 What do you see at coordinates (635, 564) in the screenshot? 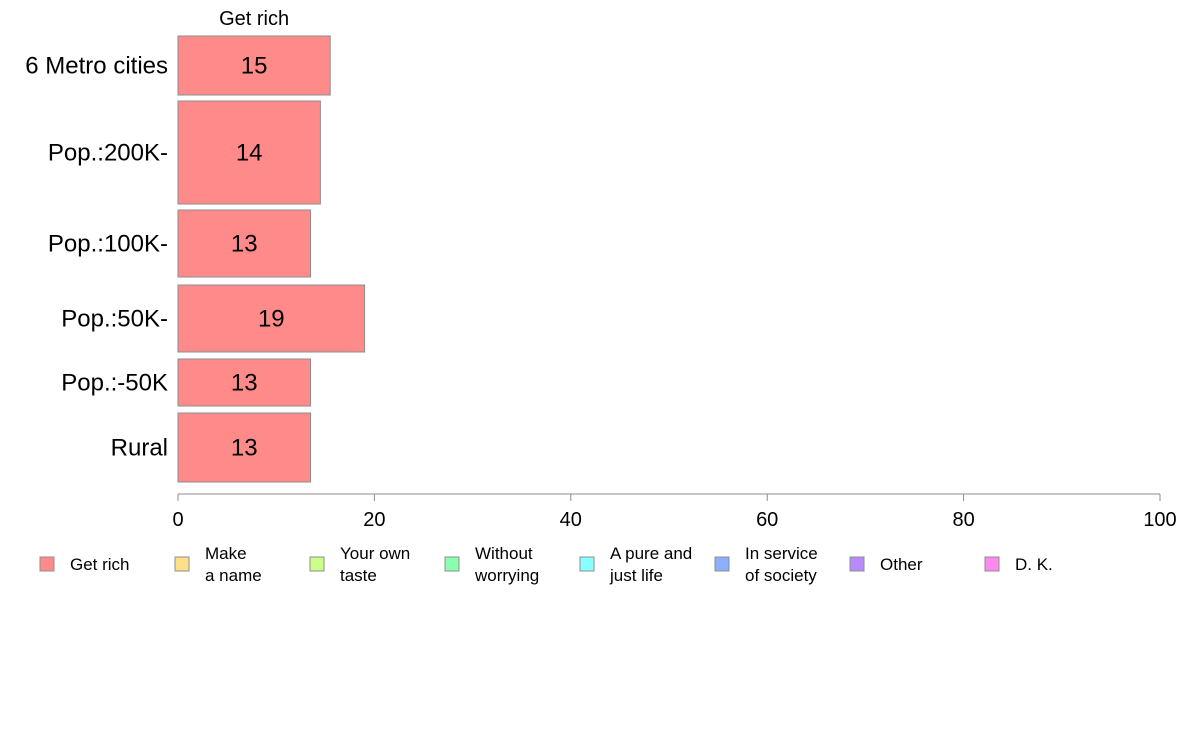
I see `legend-item: A pure and just life` at bounding box center [635, 564].